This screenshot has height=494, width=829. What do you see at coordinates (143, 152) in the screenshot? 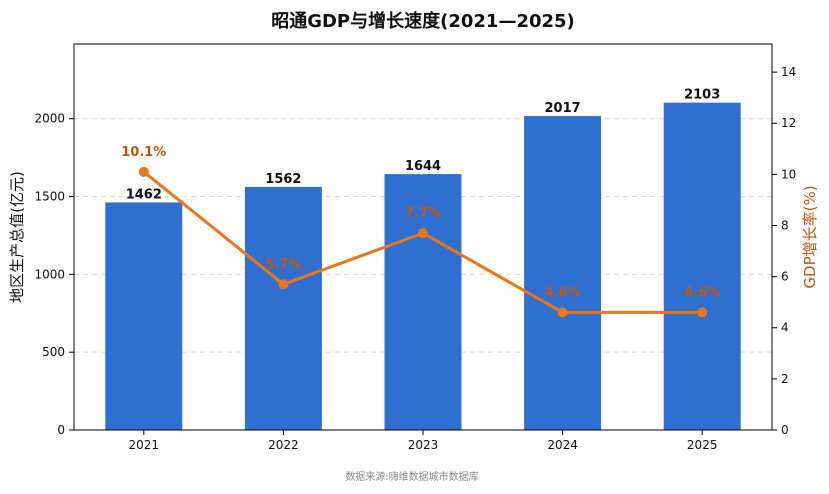
I see `growth-rate-label-2021: 10.1%` at bounding box center [143, 152].